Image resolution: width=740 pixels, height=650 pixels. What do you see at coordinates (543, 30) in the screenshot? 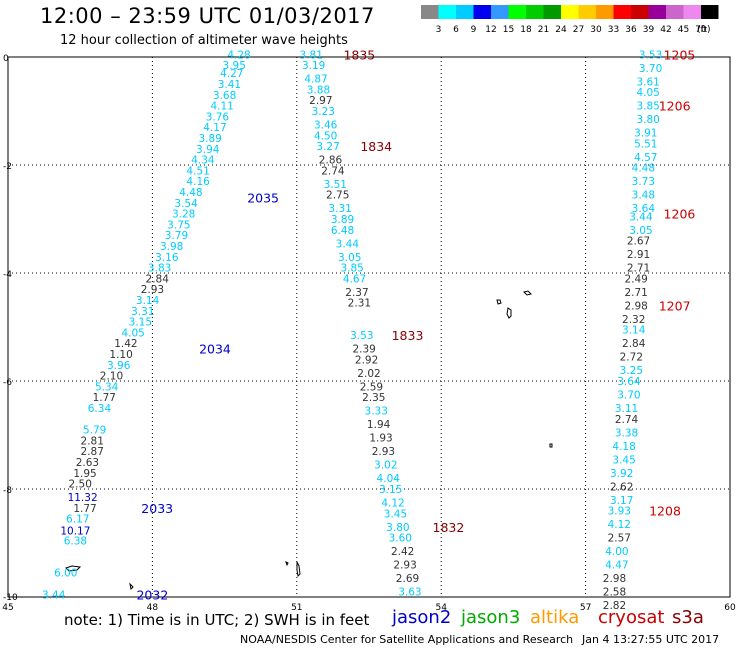
I see `scale-label: 21` at bounding box center [543, 30].